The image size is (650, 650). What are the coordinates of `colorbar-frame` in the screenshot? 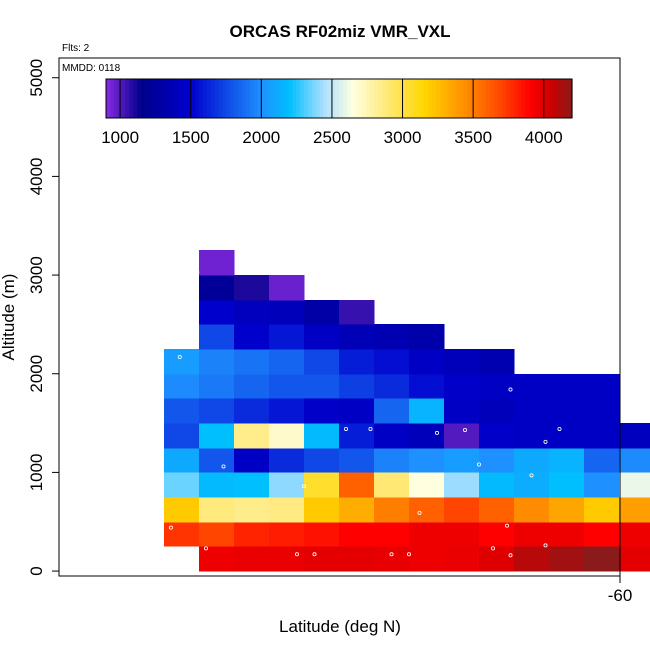 It's located at (339, 98).